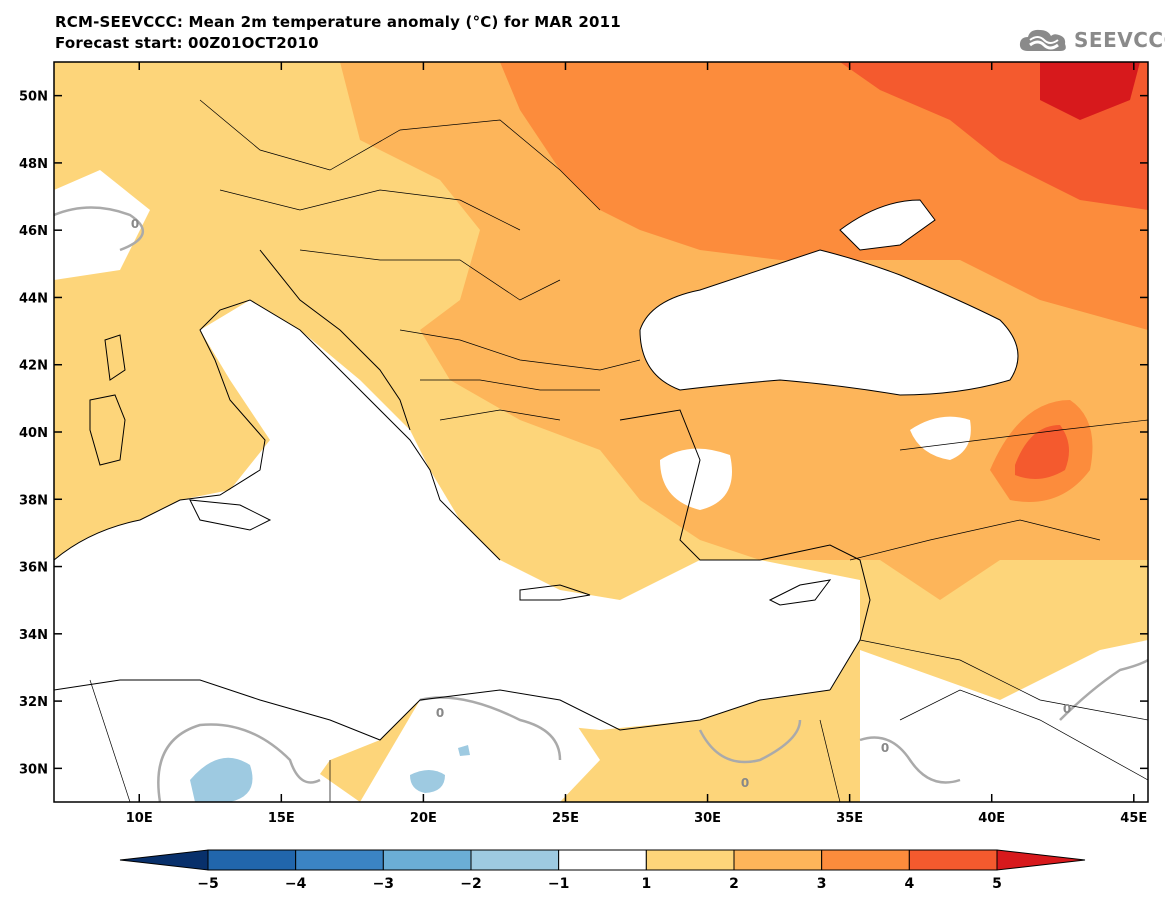 The image size is (1165, 907). What do you see at coordinates (33, 635) in the screenshot?
I see `lat-tick-label: 34N` at bounding box center [33, 635].